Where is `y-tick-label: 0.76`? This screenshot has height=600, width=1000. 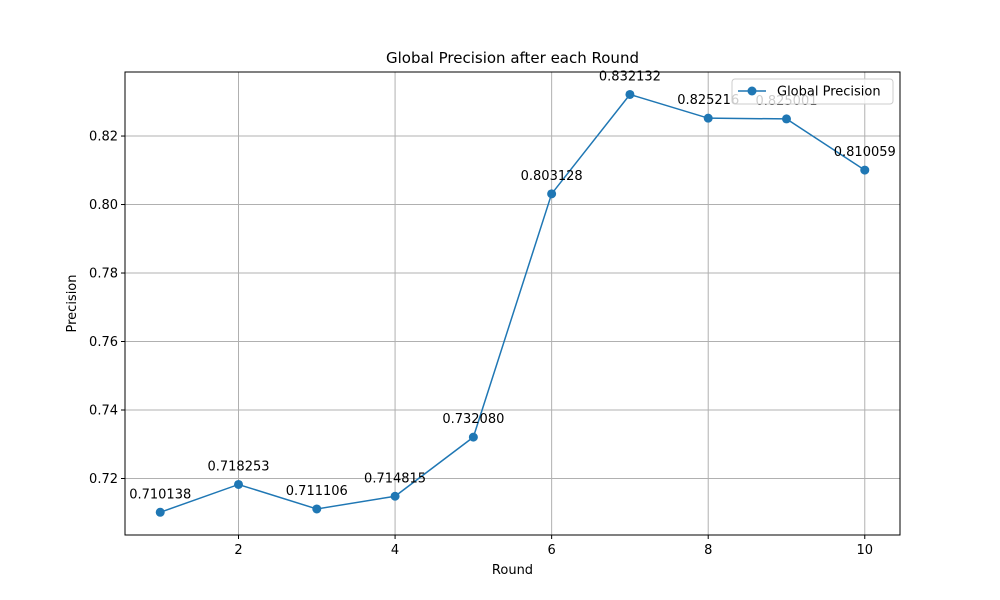 y-tick-label: 0.76 is located at coordinates (103, 342).